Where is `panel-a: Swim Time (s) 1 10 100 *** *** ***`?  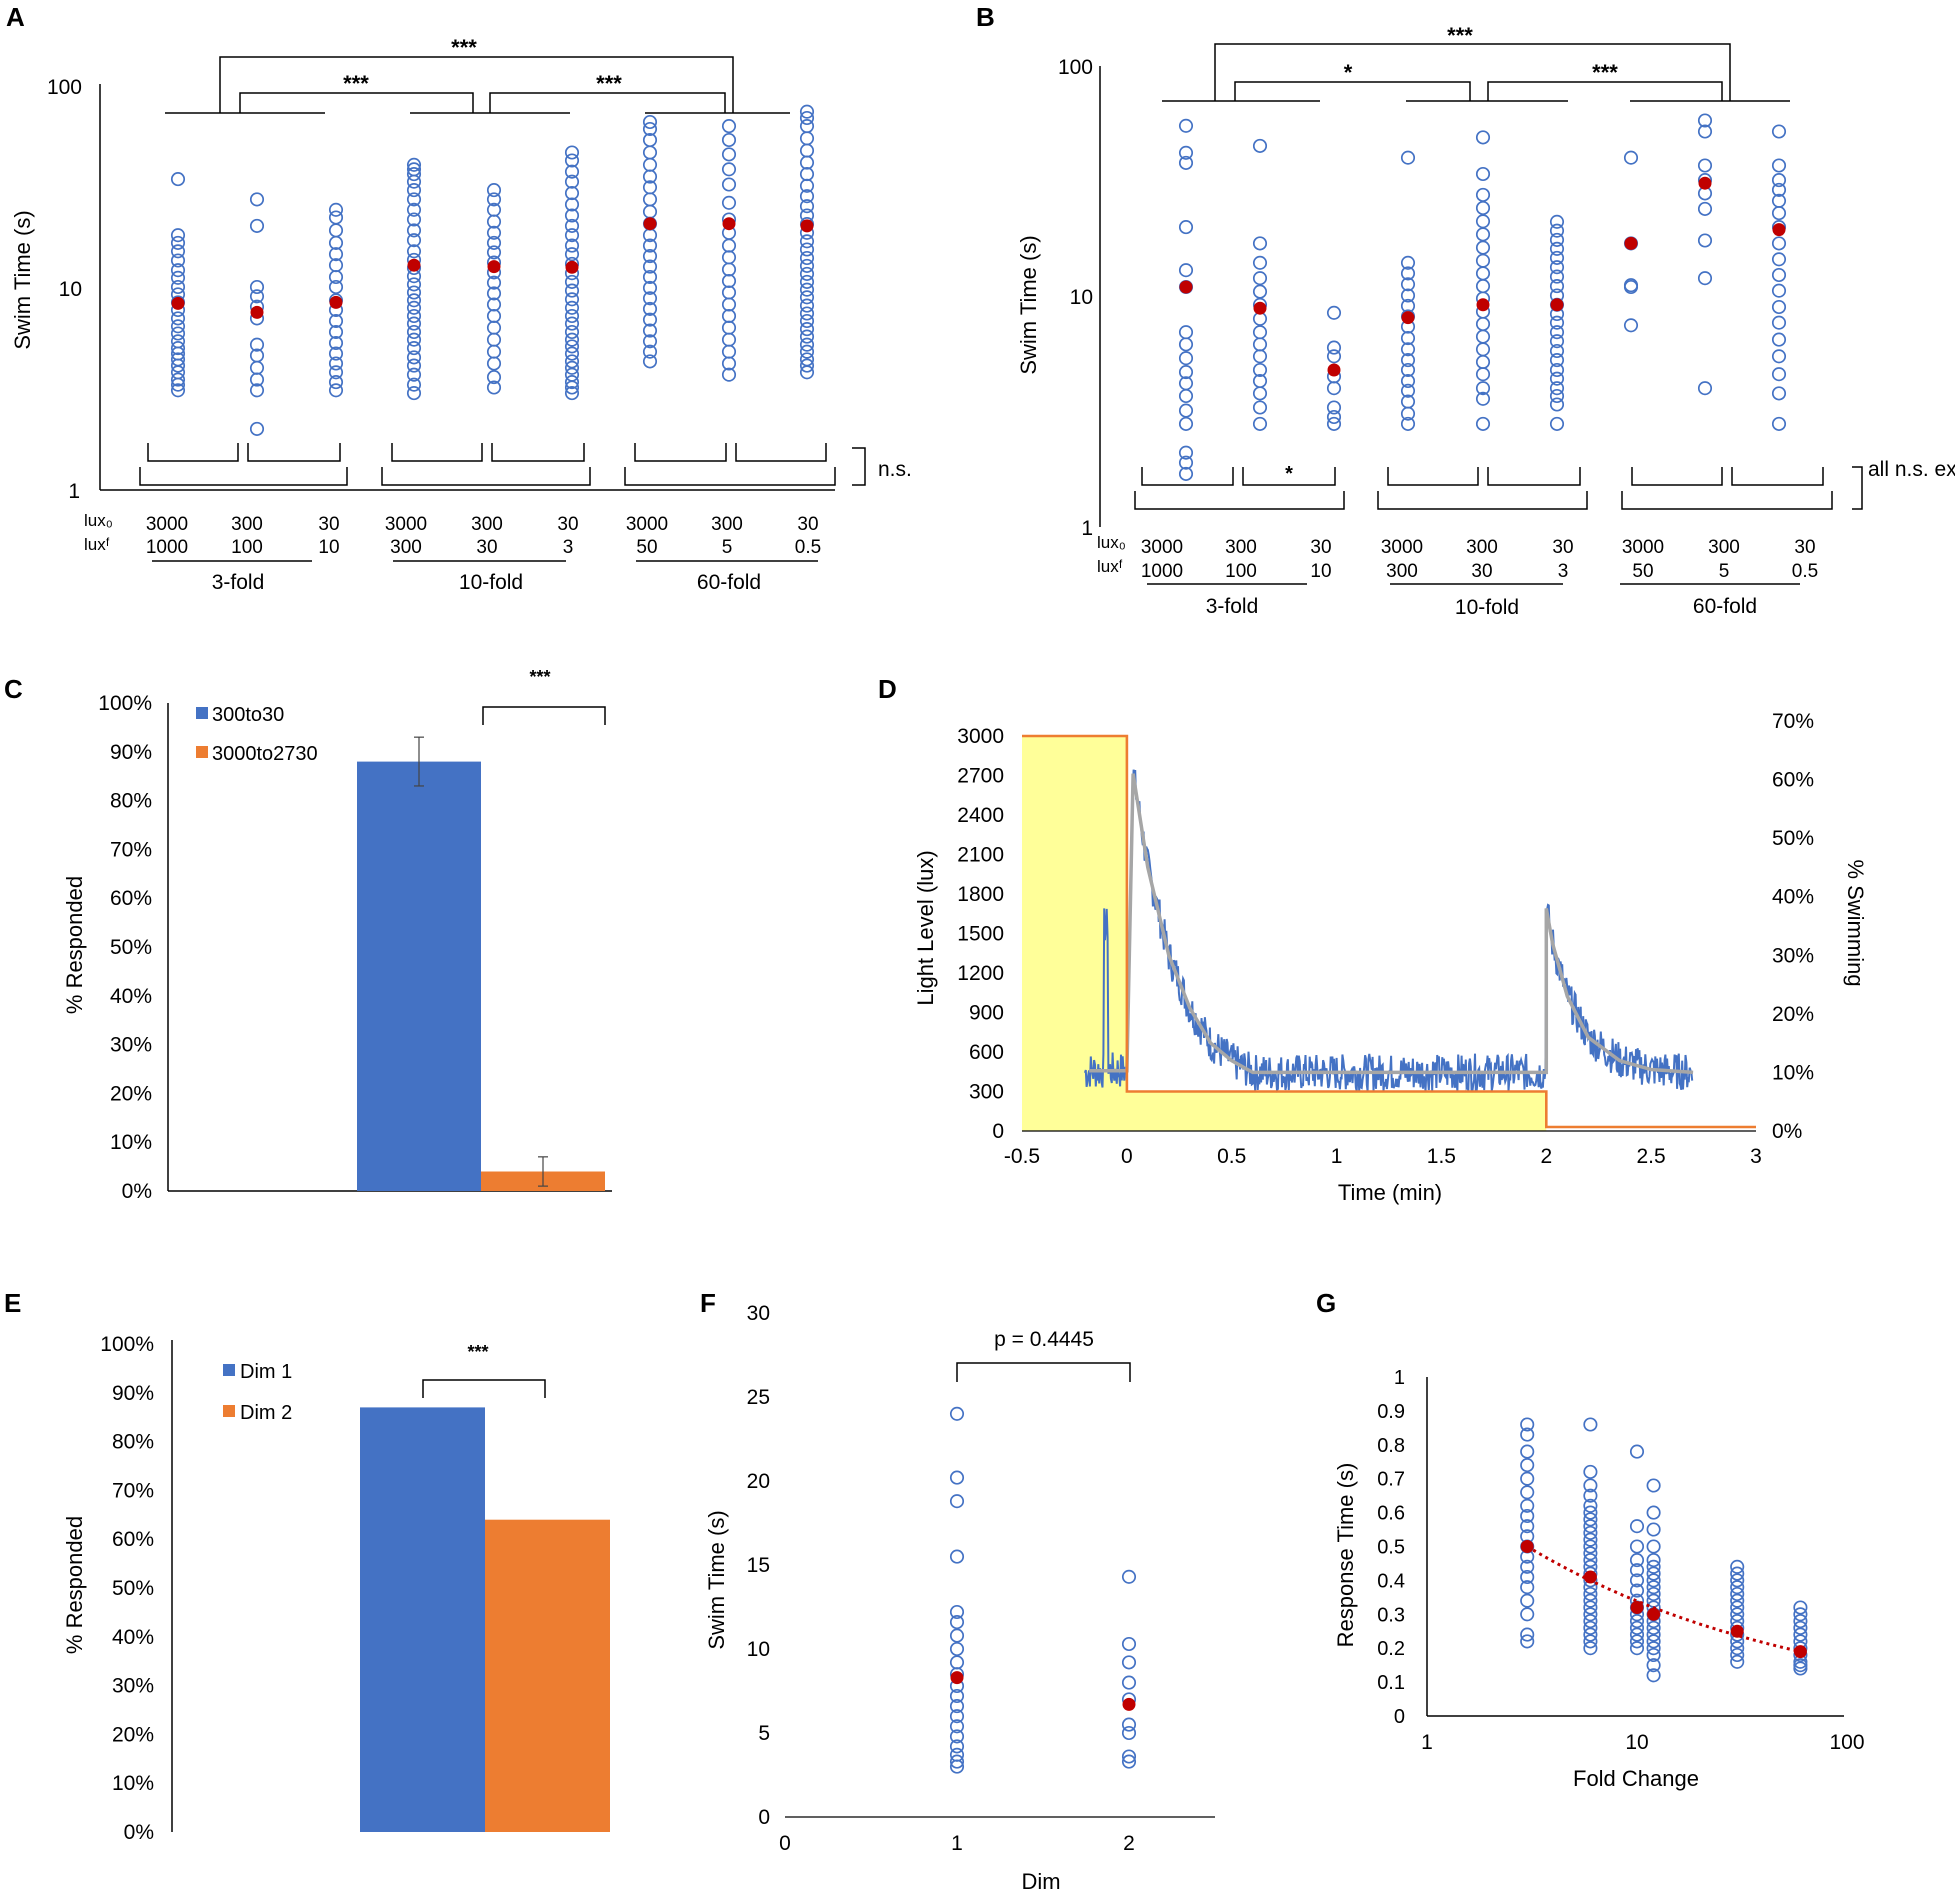 panel-a: Swim Time (s) 1 10 100 *** *** *** is located at coordinates (461, 314).